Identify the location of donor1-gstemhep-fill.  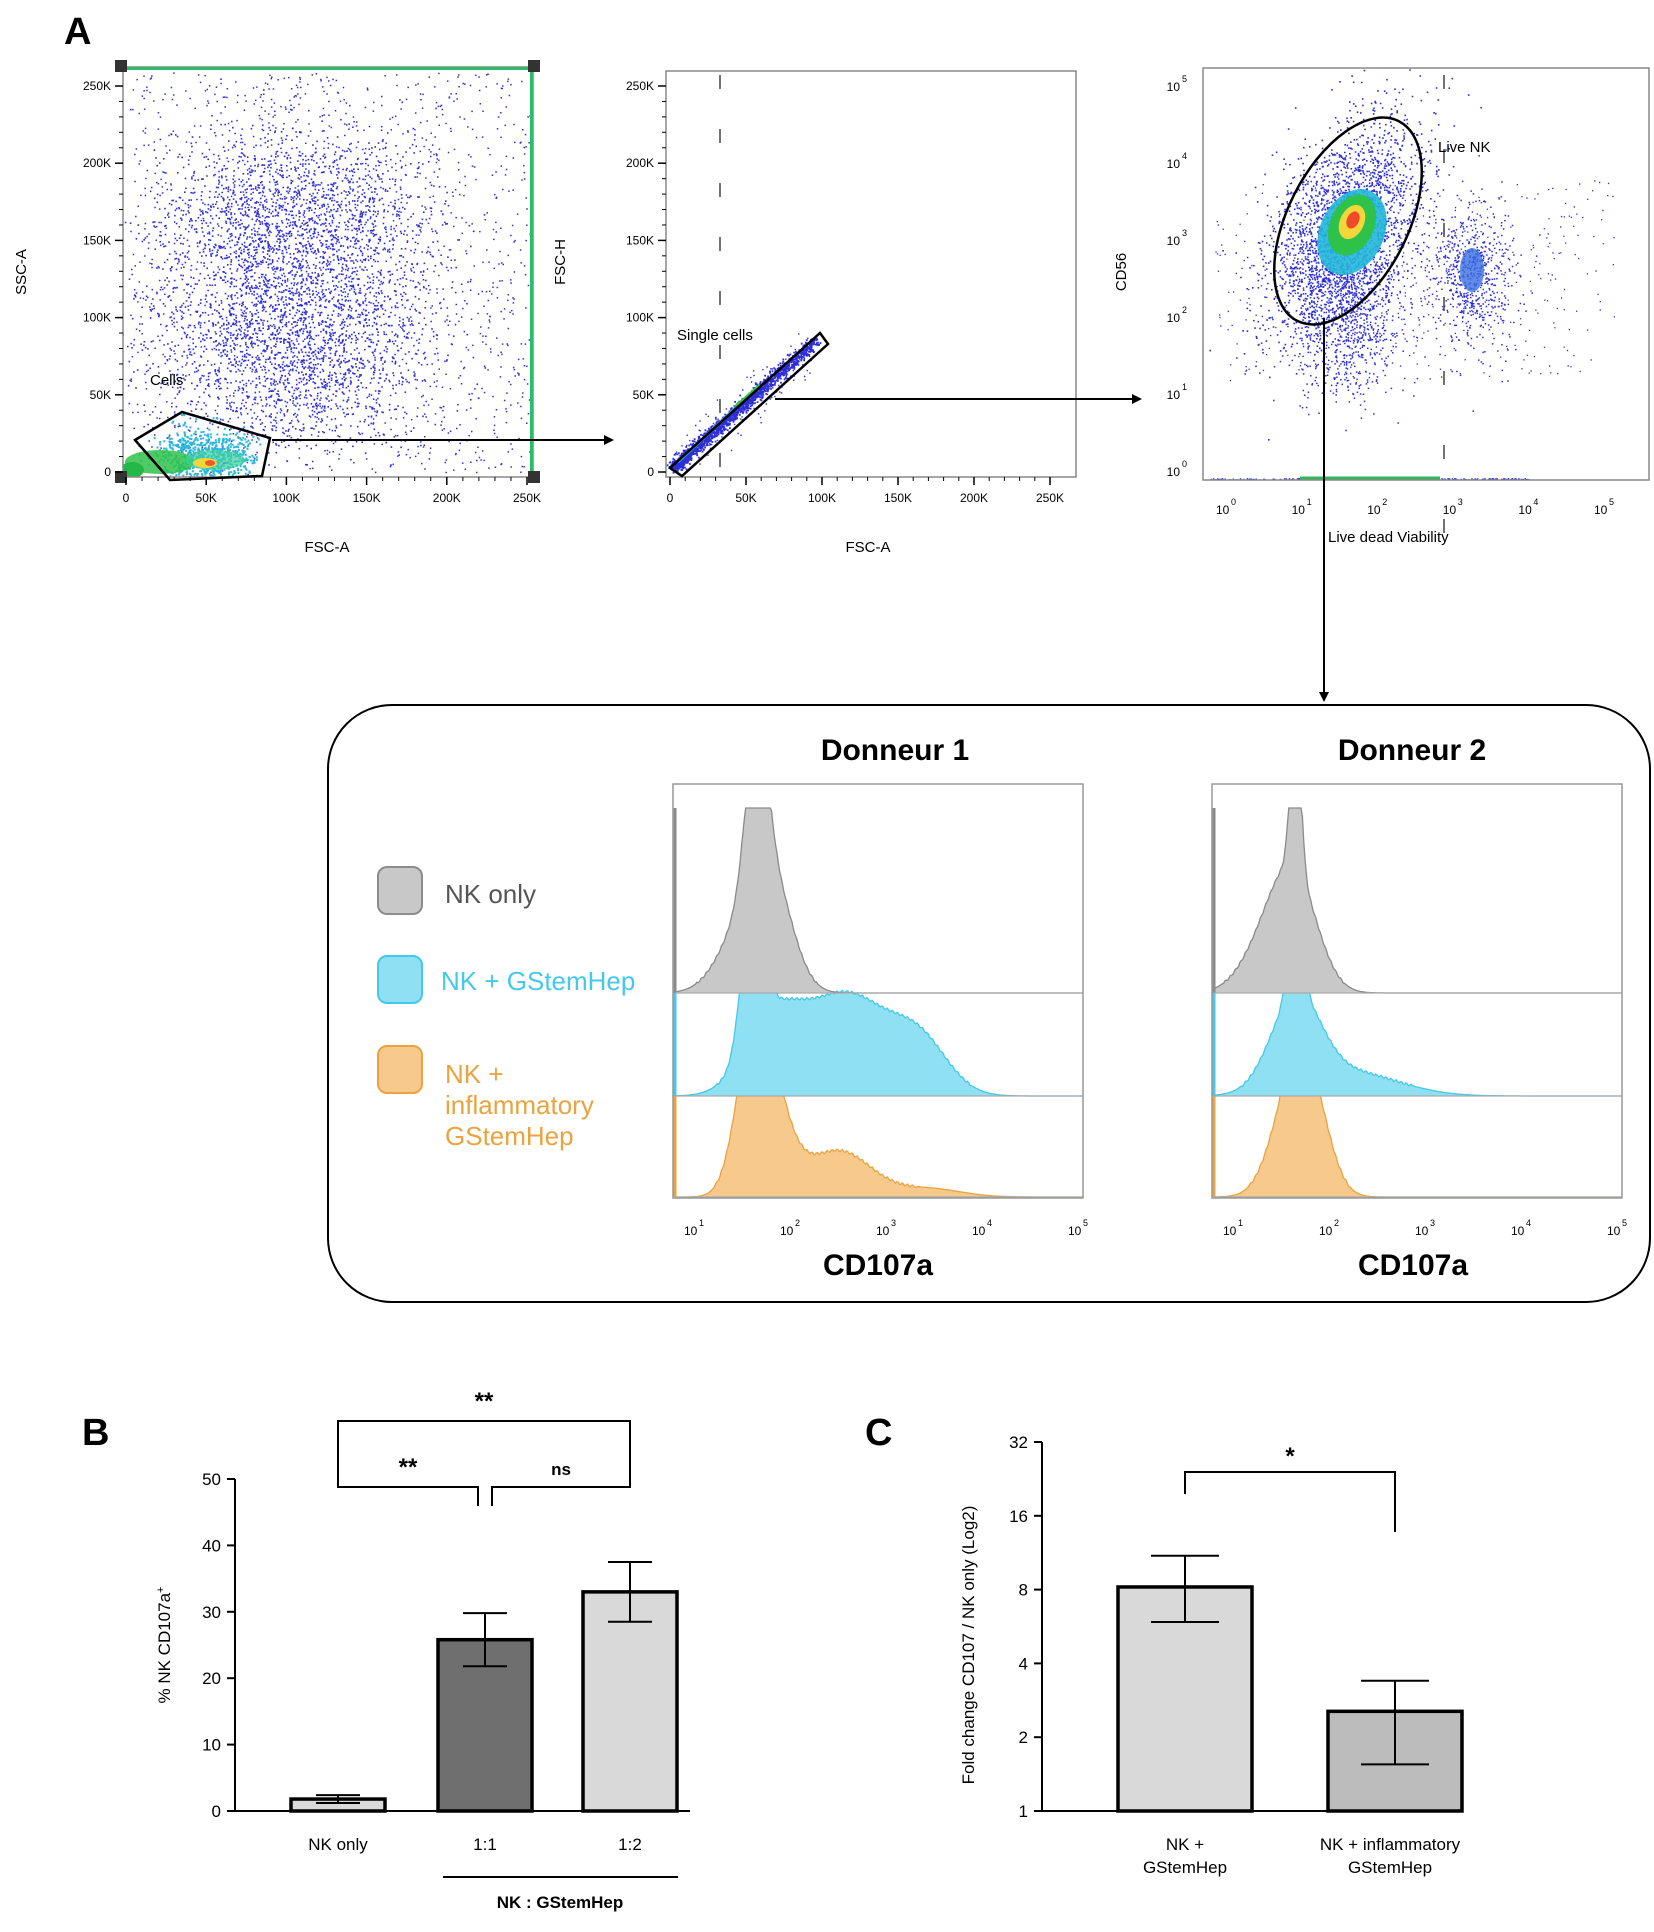
(879, 996).